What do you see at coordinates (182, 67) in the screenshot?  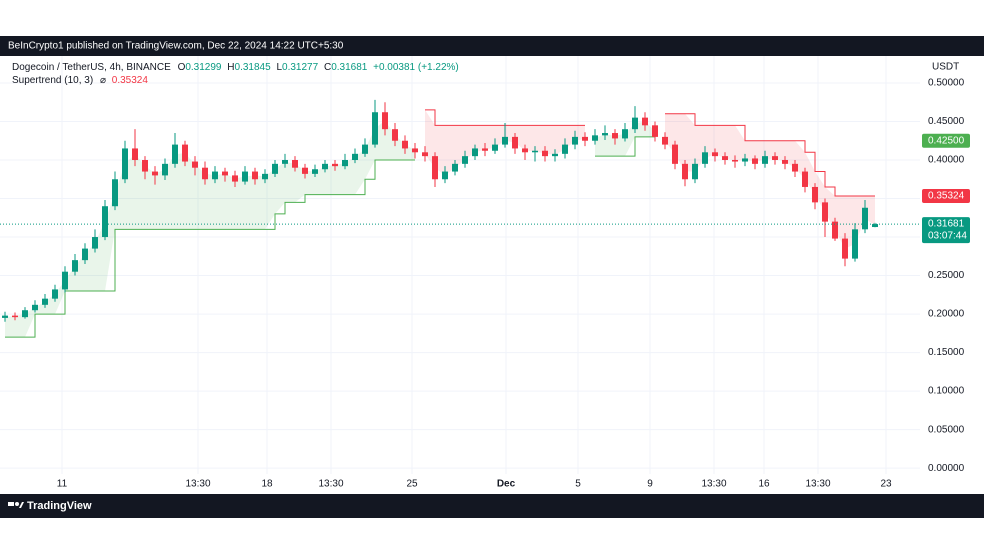 I see `ohlc-letter: O` at bounding box center [182, 67].